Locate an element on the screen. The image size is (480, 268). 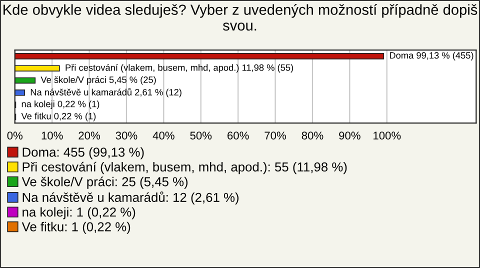
chart-title: Kde obvykle videa sleduješ? Vyber z uvedených možností případně dopiš svou. is located at coordinates (241, 17).